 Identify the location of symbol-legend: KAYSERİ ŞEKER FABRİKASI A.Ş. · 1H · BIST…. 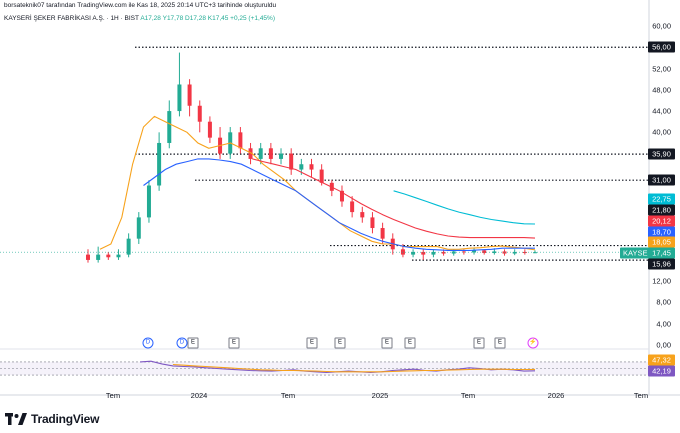
(139, 18).